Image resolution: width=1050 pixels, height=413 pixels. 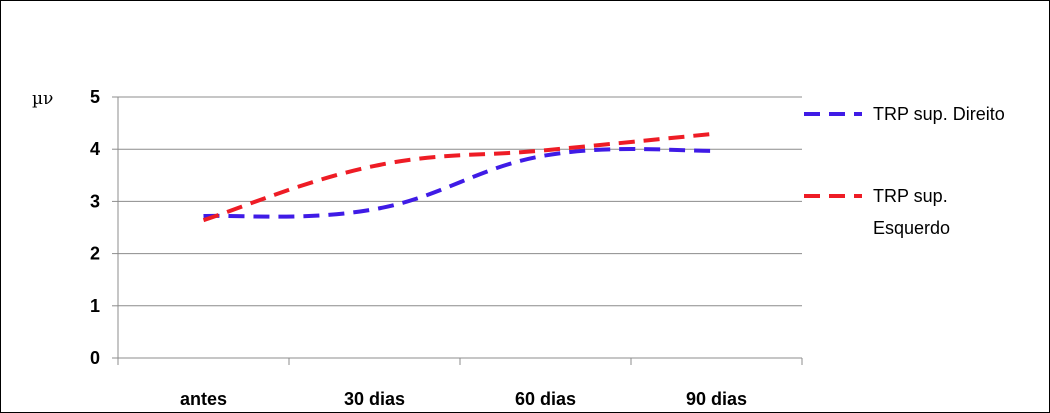 I want to click on y-tick-labels: 0 1 2 3 4 5, so click(x=95, y=227).